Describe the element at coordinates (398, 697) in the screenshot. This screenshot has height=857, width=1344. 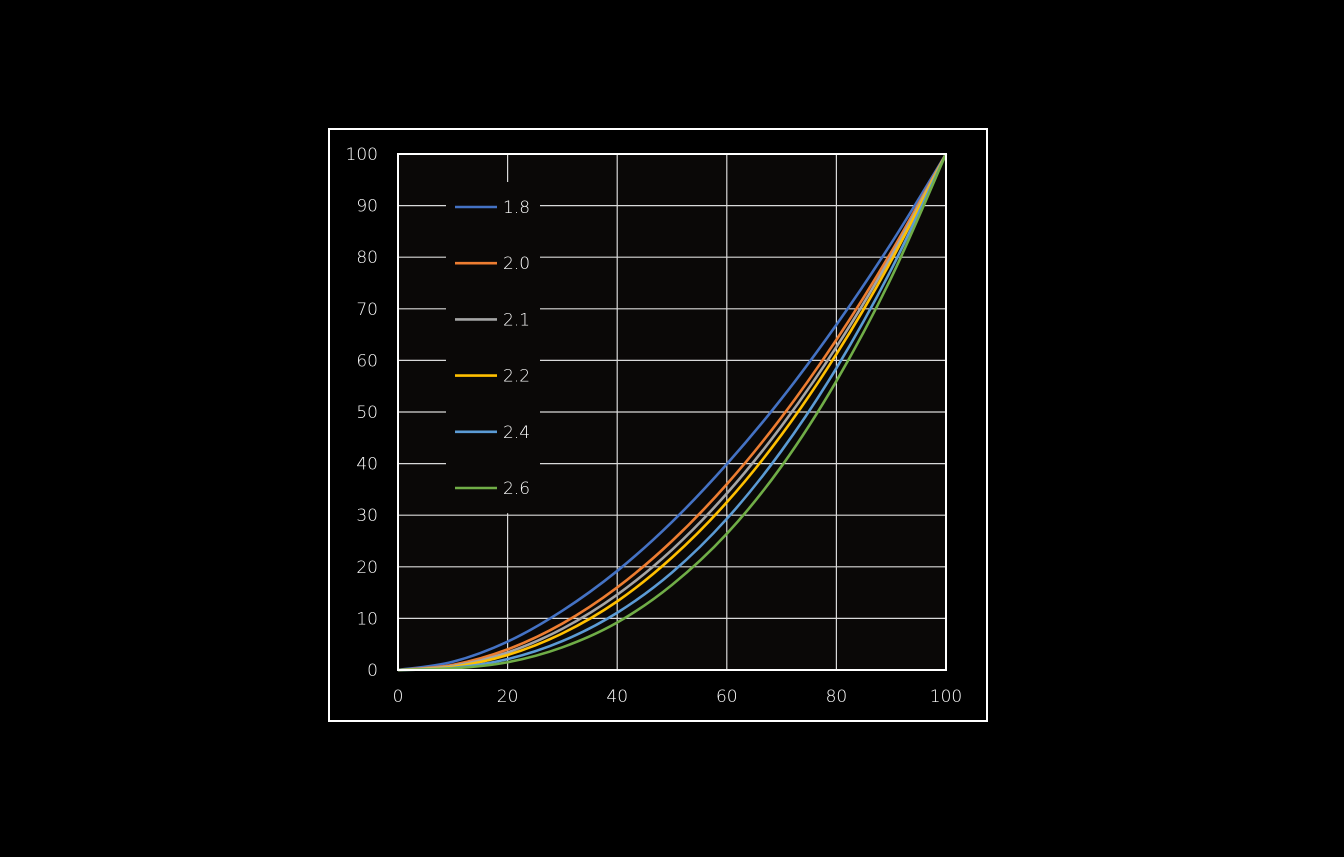
I see `x-tick-label-0: 0` at that location.